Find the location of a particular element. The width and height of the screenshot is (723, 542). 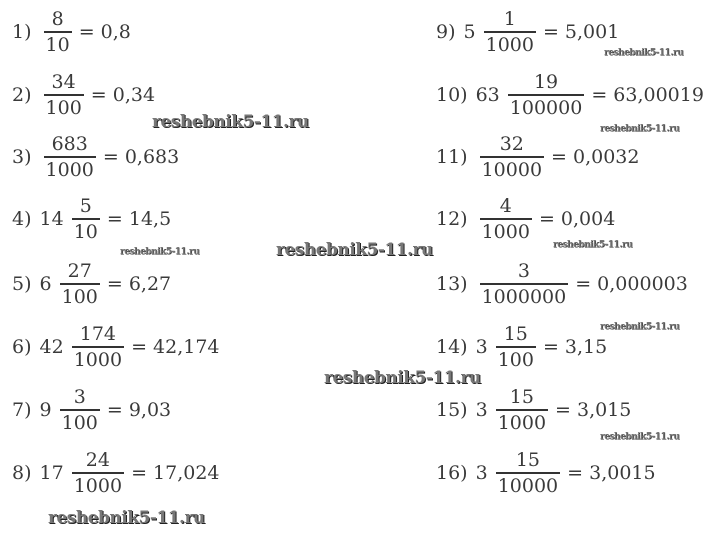

decimal-result: = 14,5 is located at coordinates (139, 219).